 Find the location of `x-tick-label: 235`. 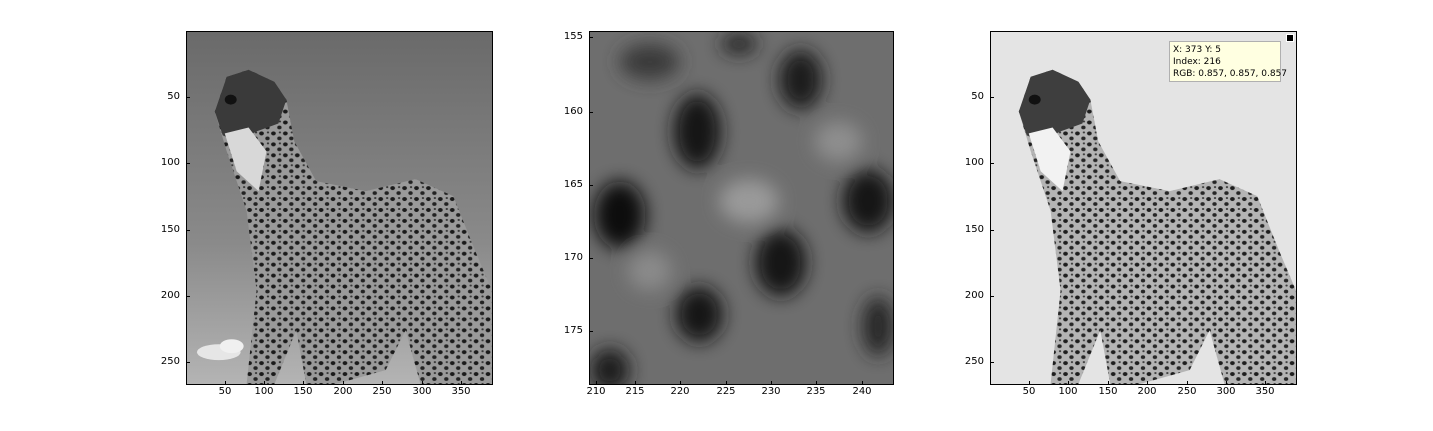

x-tick-label: 235 is located at coordinates (816, 391).